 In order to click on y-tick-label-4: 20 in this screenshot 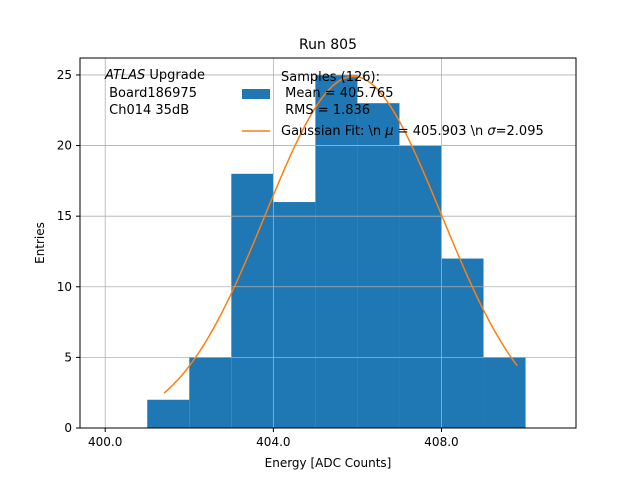, I will do `click(64, 146)`.